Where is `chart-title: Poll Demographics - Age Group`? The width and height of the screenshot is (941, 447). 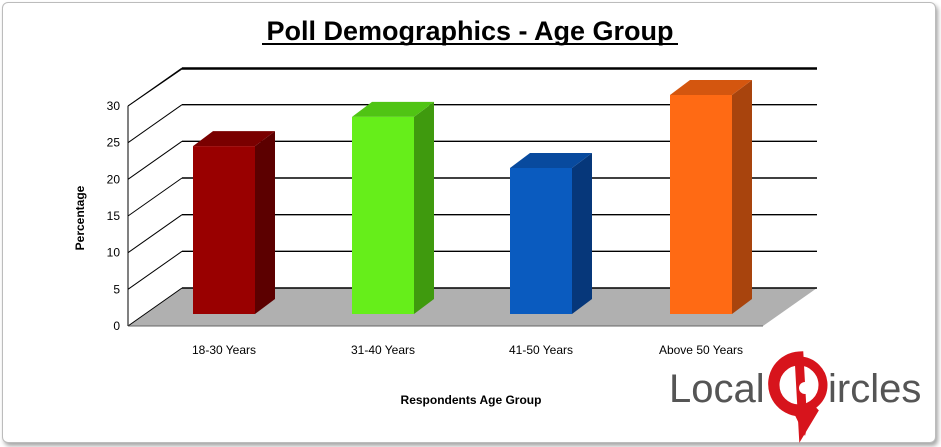 chart-title: Poll Demographics - Age Group is located at coordinates (469, 31).